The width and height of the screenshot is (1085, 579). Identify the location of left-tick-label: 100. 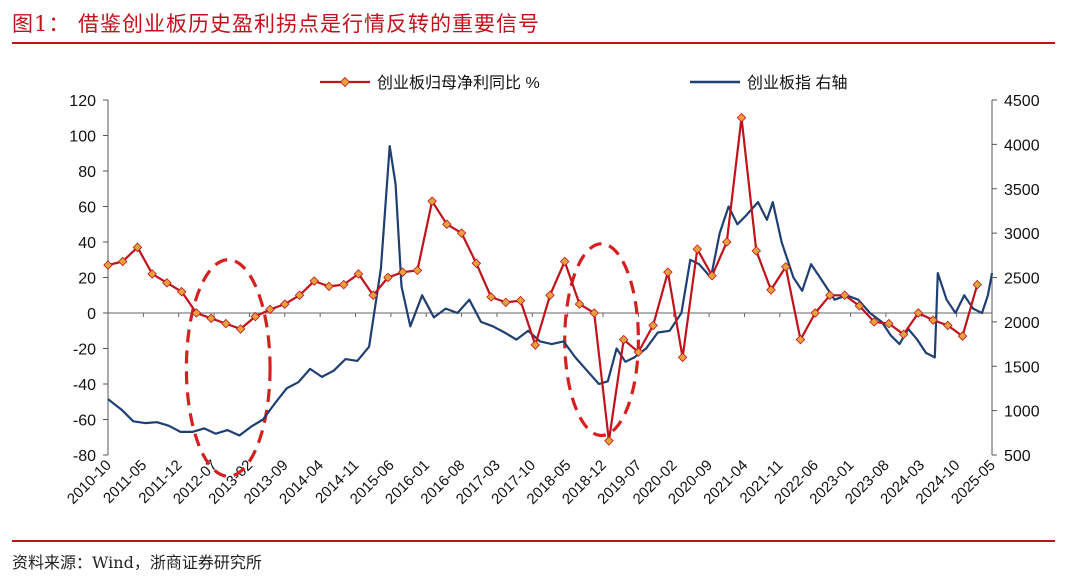
(82, 137).